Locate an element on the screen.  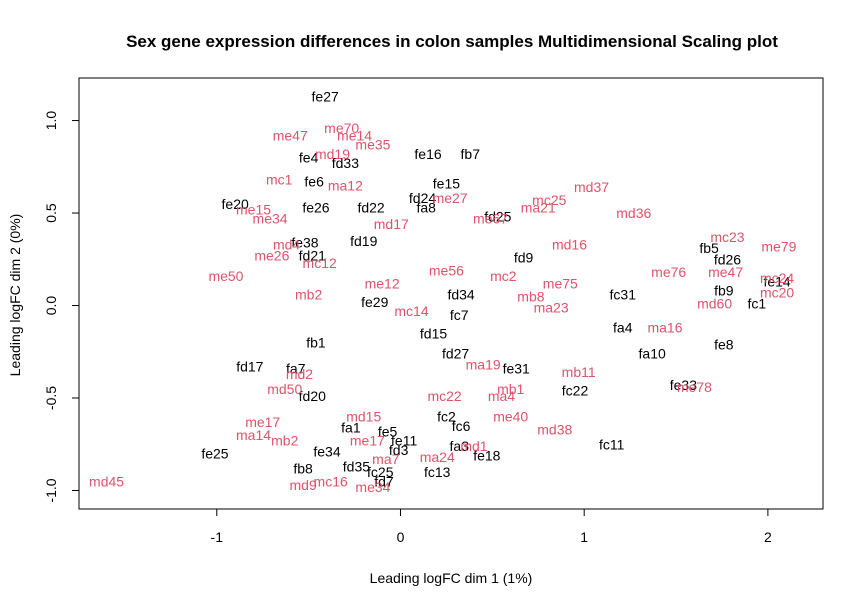
sample-label-female: fd9 is located at coordinates (524, 257).